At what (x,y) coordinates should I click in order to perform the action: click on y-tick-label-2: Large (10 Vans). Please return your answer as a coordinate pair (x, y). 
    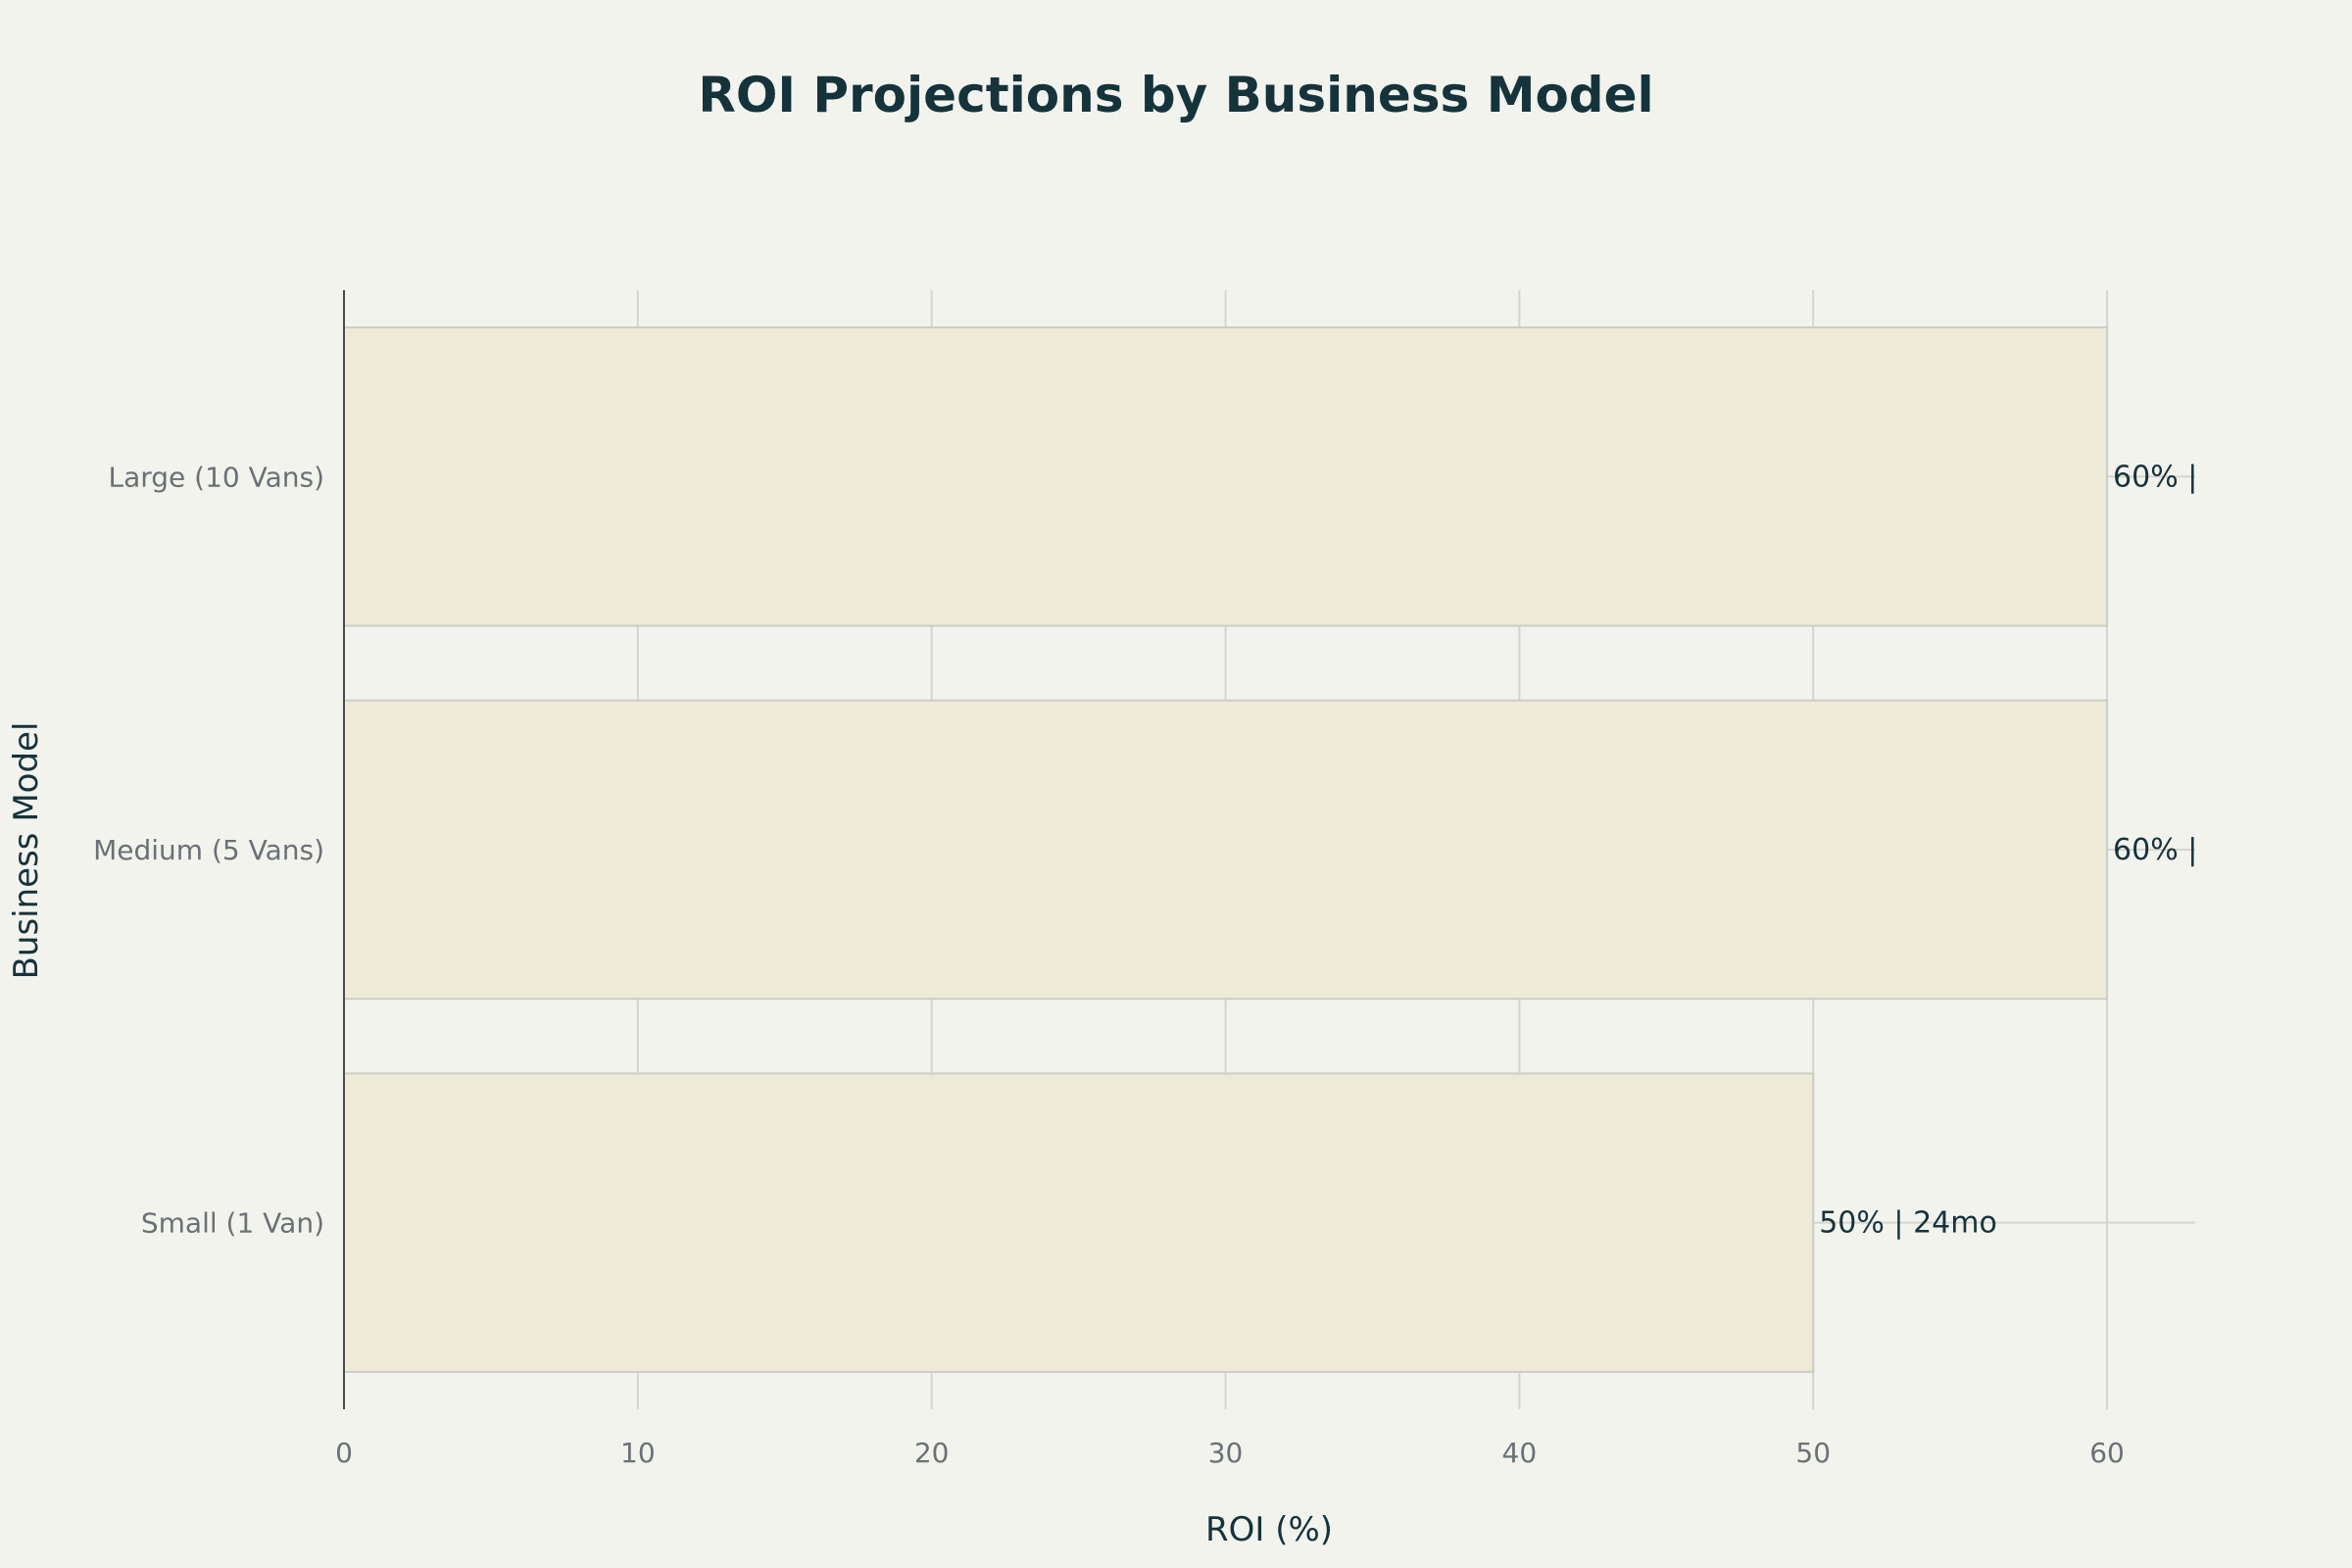
    Looking at the image, I should click on (216, 477).